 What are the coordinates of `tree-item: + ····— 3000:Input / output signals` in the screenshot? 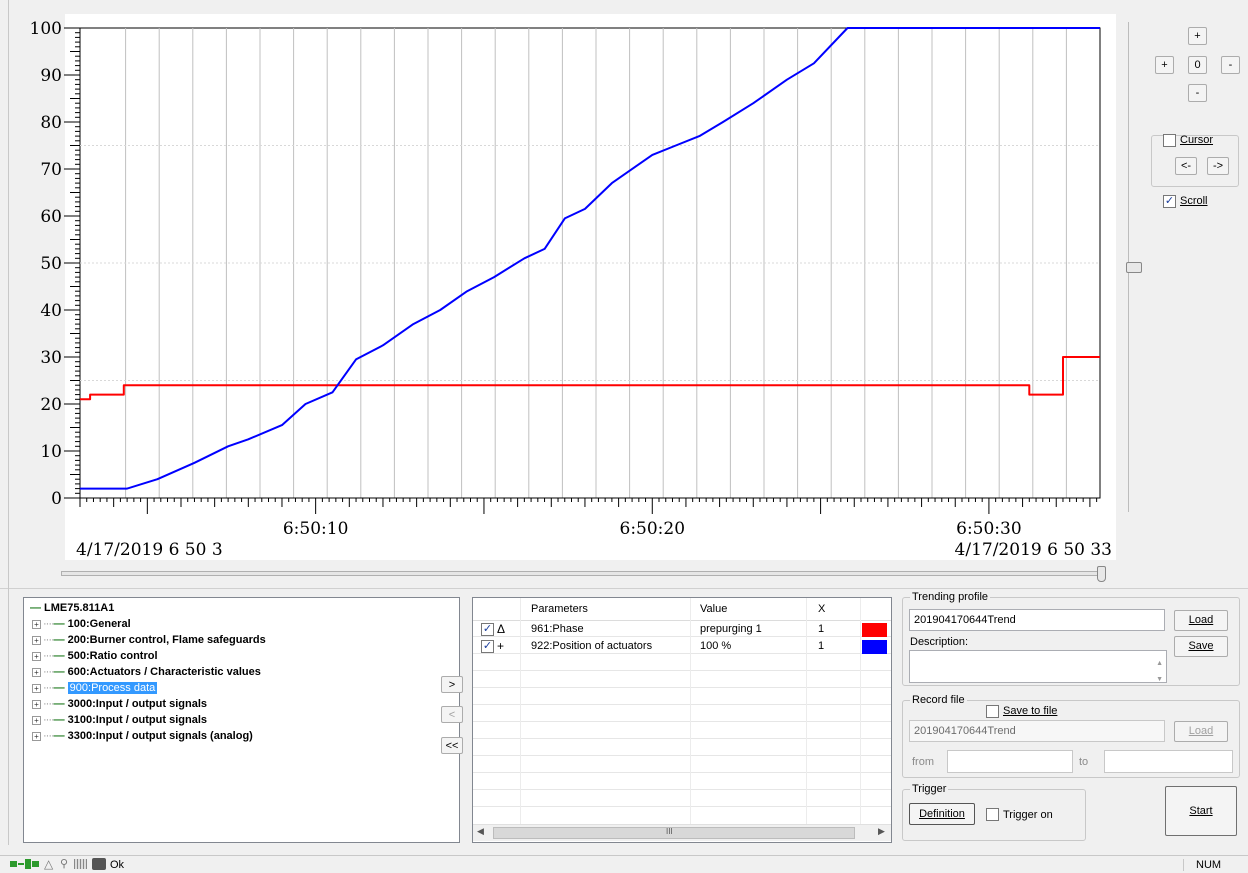 It's located at (119, 705).